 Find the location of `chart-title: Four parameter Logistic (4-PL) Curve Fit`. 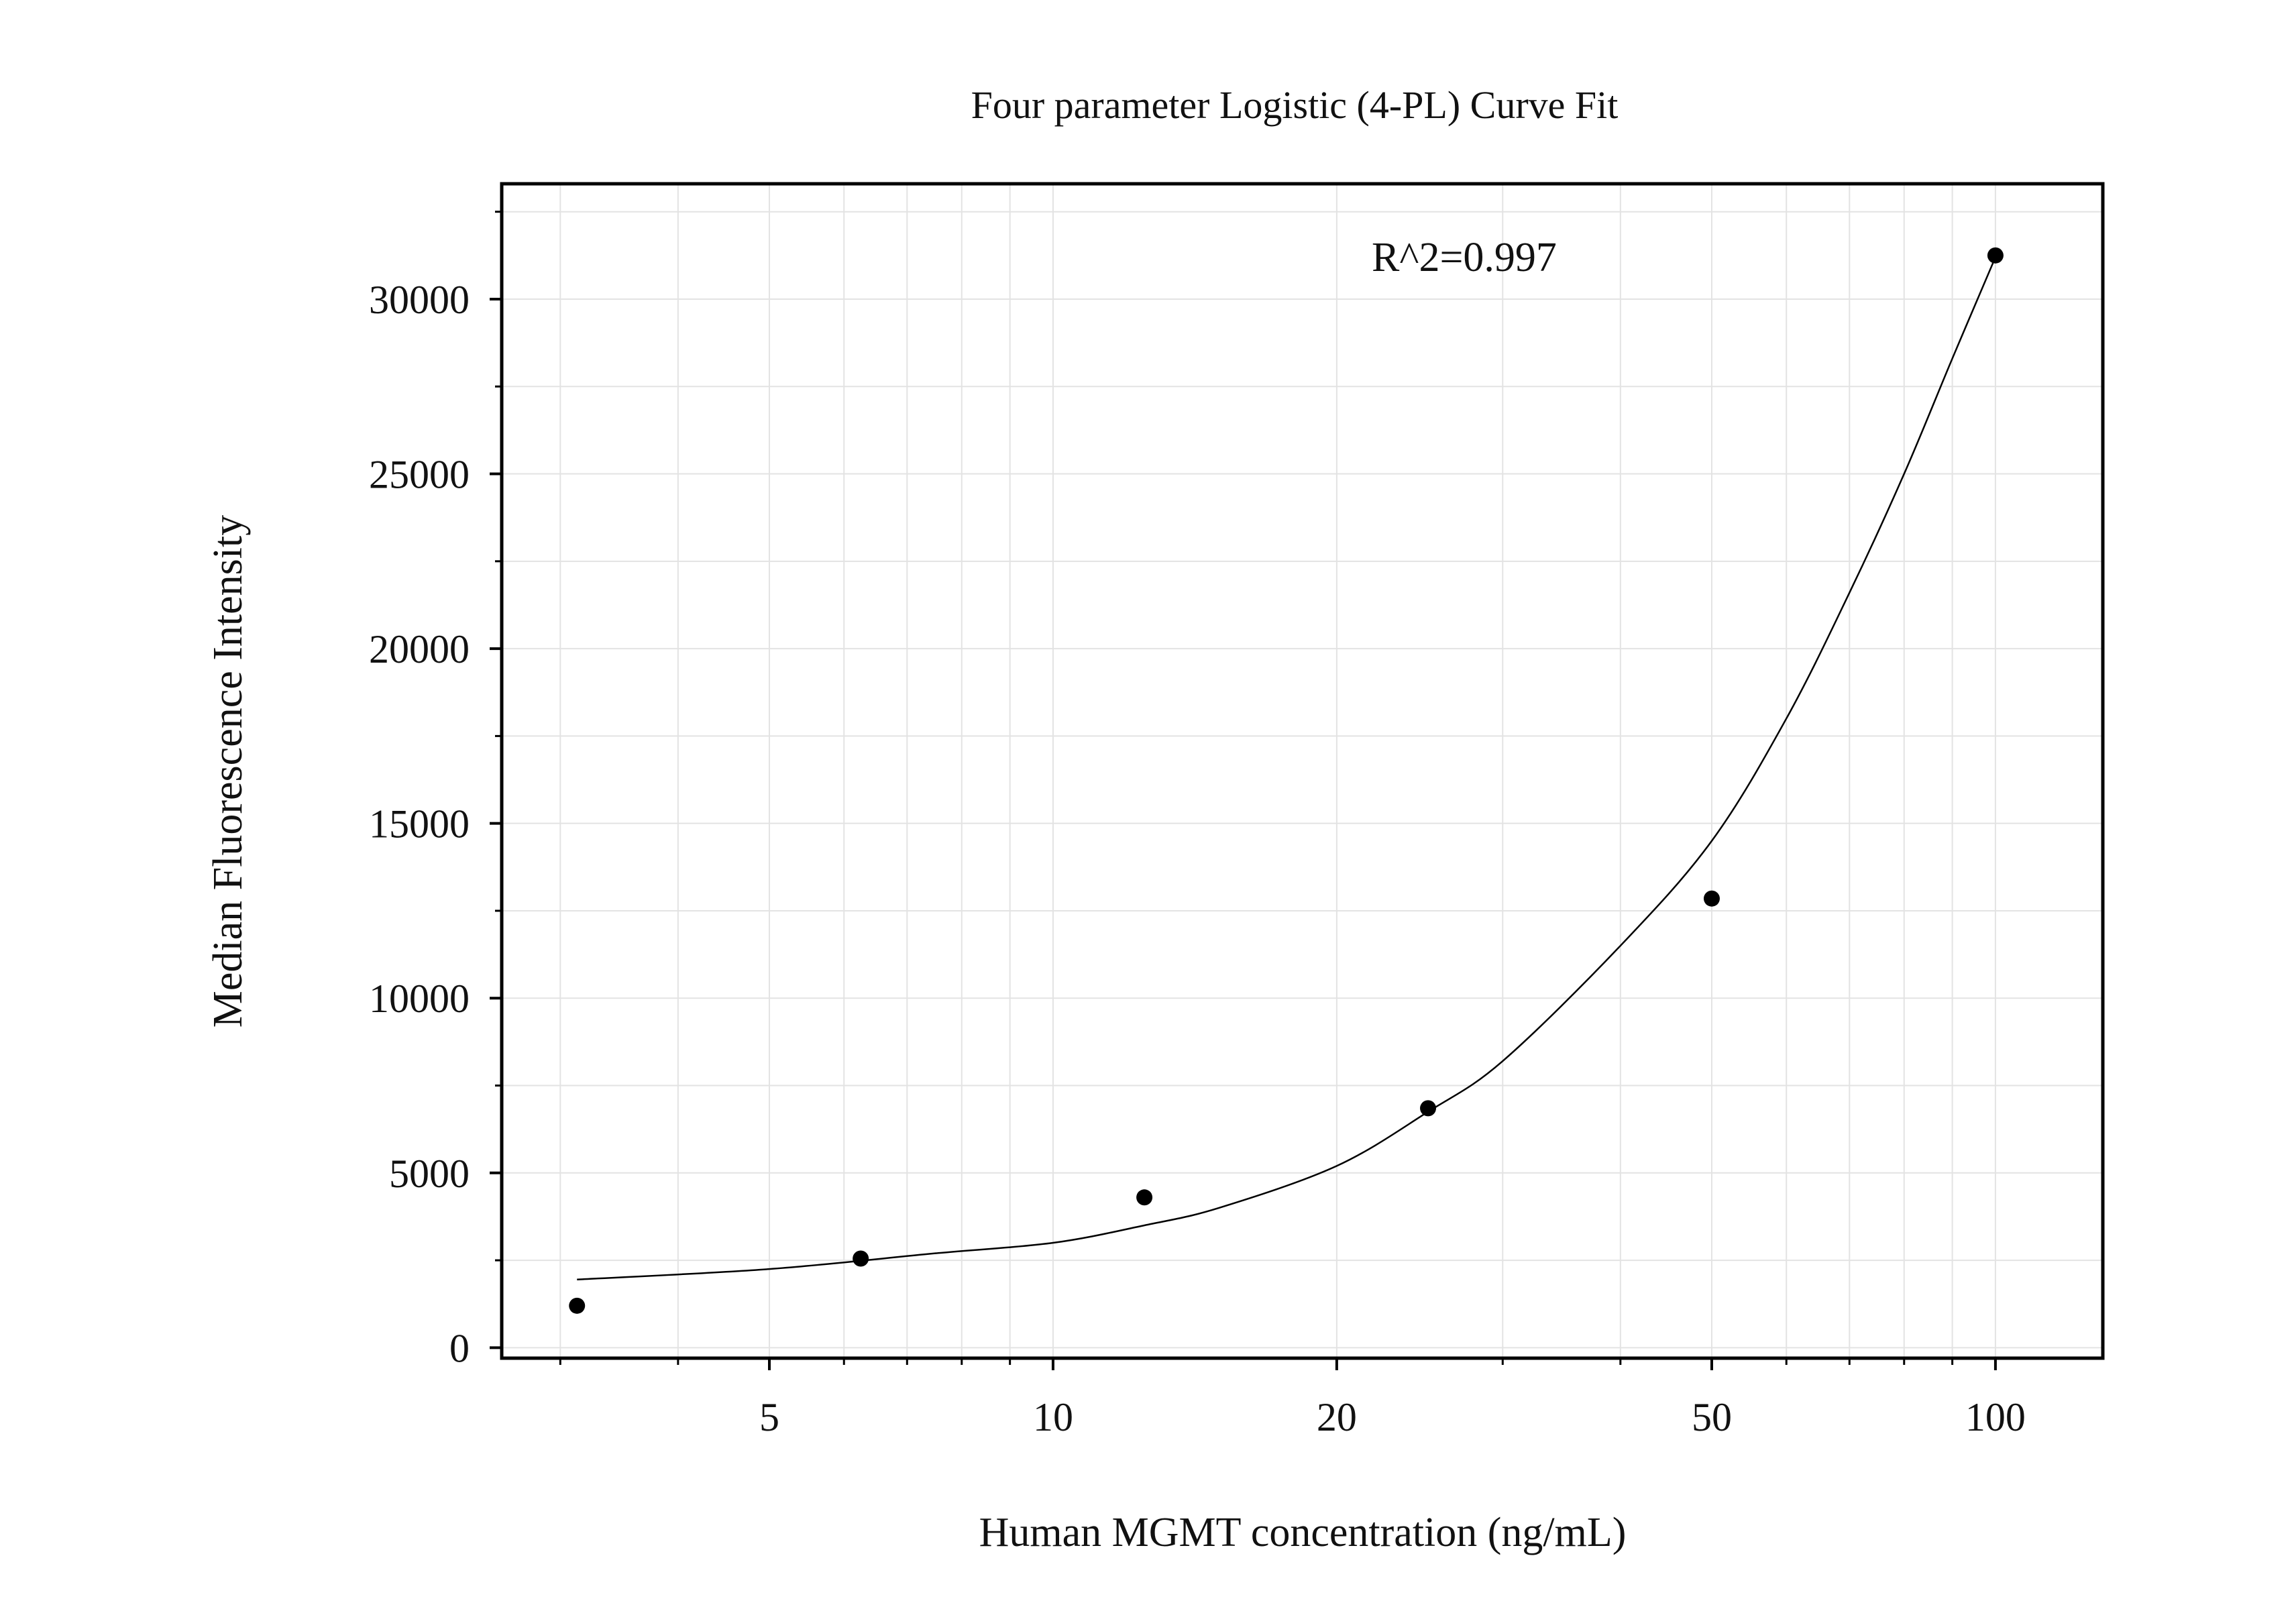

chart-title: Four parameter Logistic (4-PL) Curve Fit is located at coordinates (1295, 105).